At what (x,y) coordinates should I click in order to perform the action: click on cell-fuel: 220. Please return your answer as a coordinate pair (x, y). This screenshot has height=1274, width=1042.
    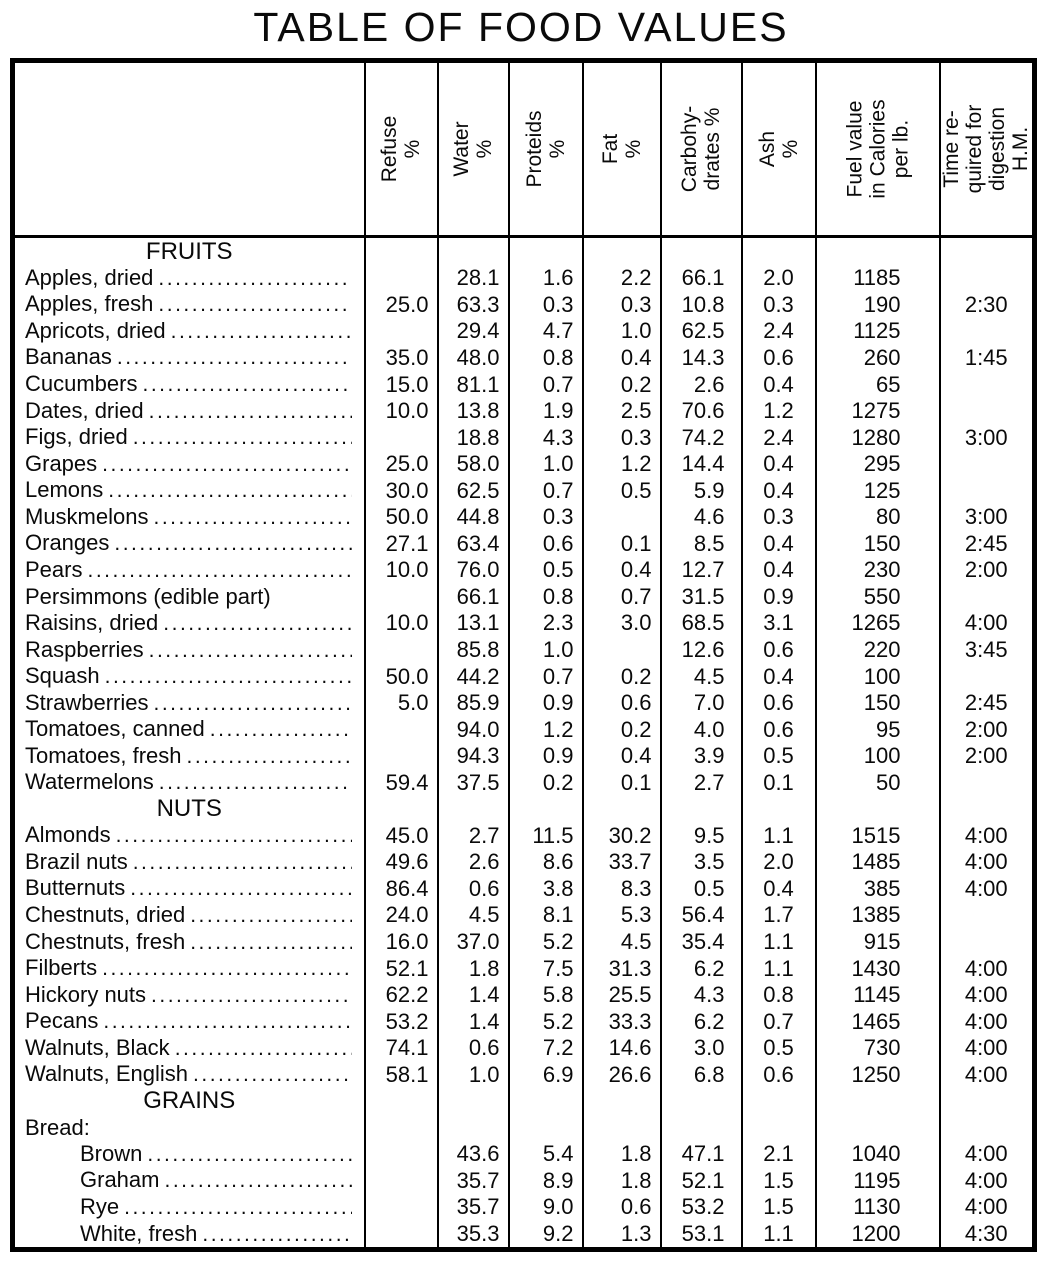
    Looking at the image, I should click on (877, 649).